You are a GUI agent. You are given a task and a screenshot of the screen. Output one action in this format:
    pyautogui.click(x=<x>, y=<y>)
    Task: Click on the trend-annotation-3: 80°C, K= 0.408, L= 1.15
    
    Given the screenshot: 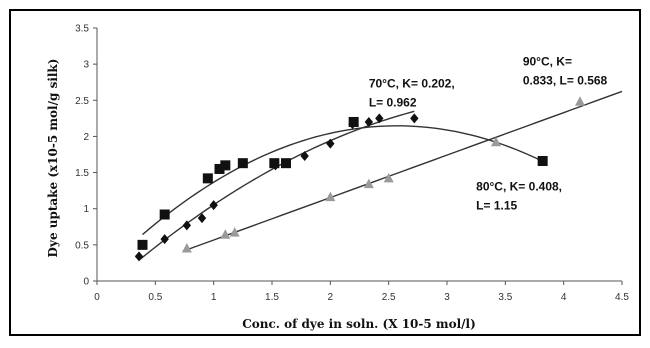 What is the action you would take?
    pyautogui.click(x=519, y=196)
    